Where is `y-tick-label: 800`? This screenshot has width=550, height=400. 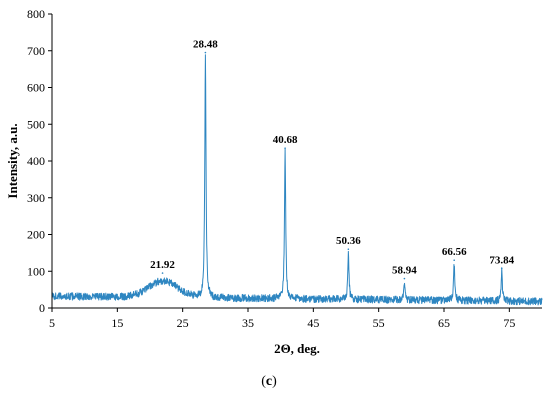
y-tick-label: 800 is located at coordinates (36, 14).